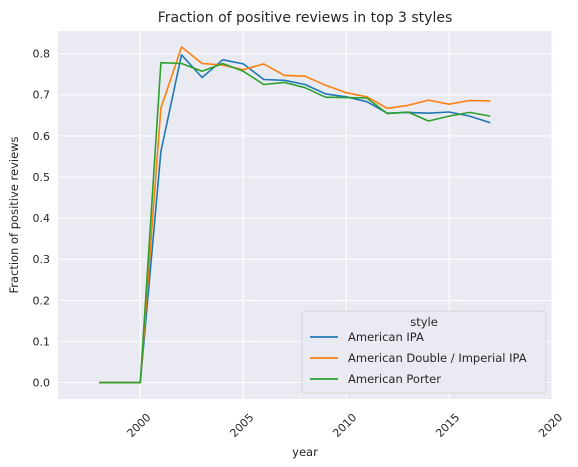 Image resolution: width=578 pixels, height=467 pixels. I want to click on y-tick-label: 0.6, so click(42, 136).